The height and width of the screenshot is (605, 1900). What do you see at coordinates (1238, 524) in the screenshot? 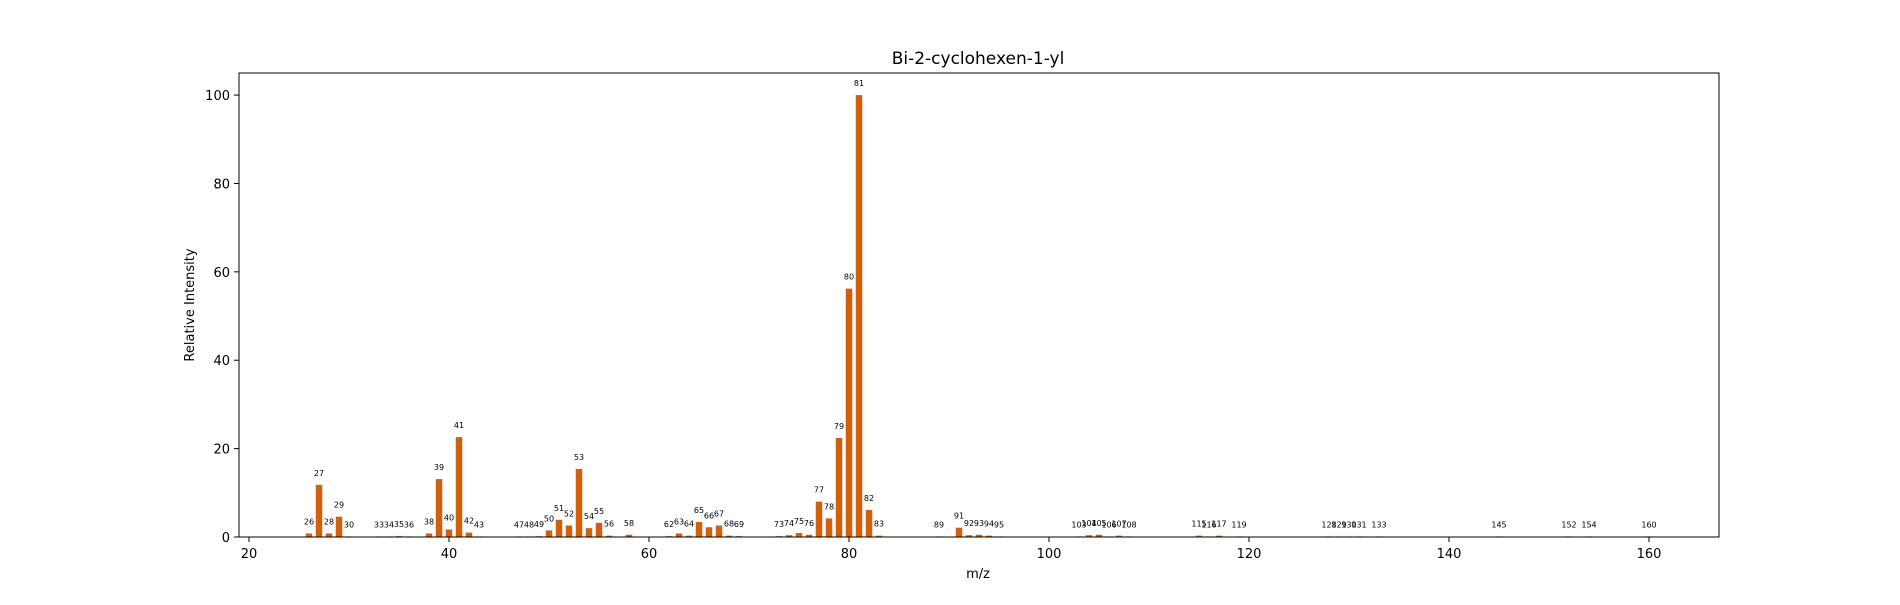
I see `peak-label-119: 119` at bounding box center [1238, 524].